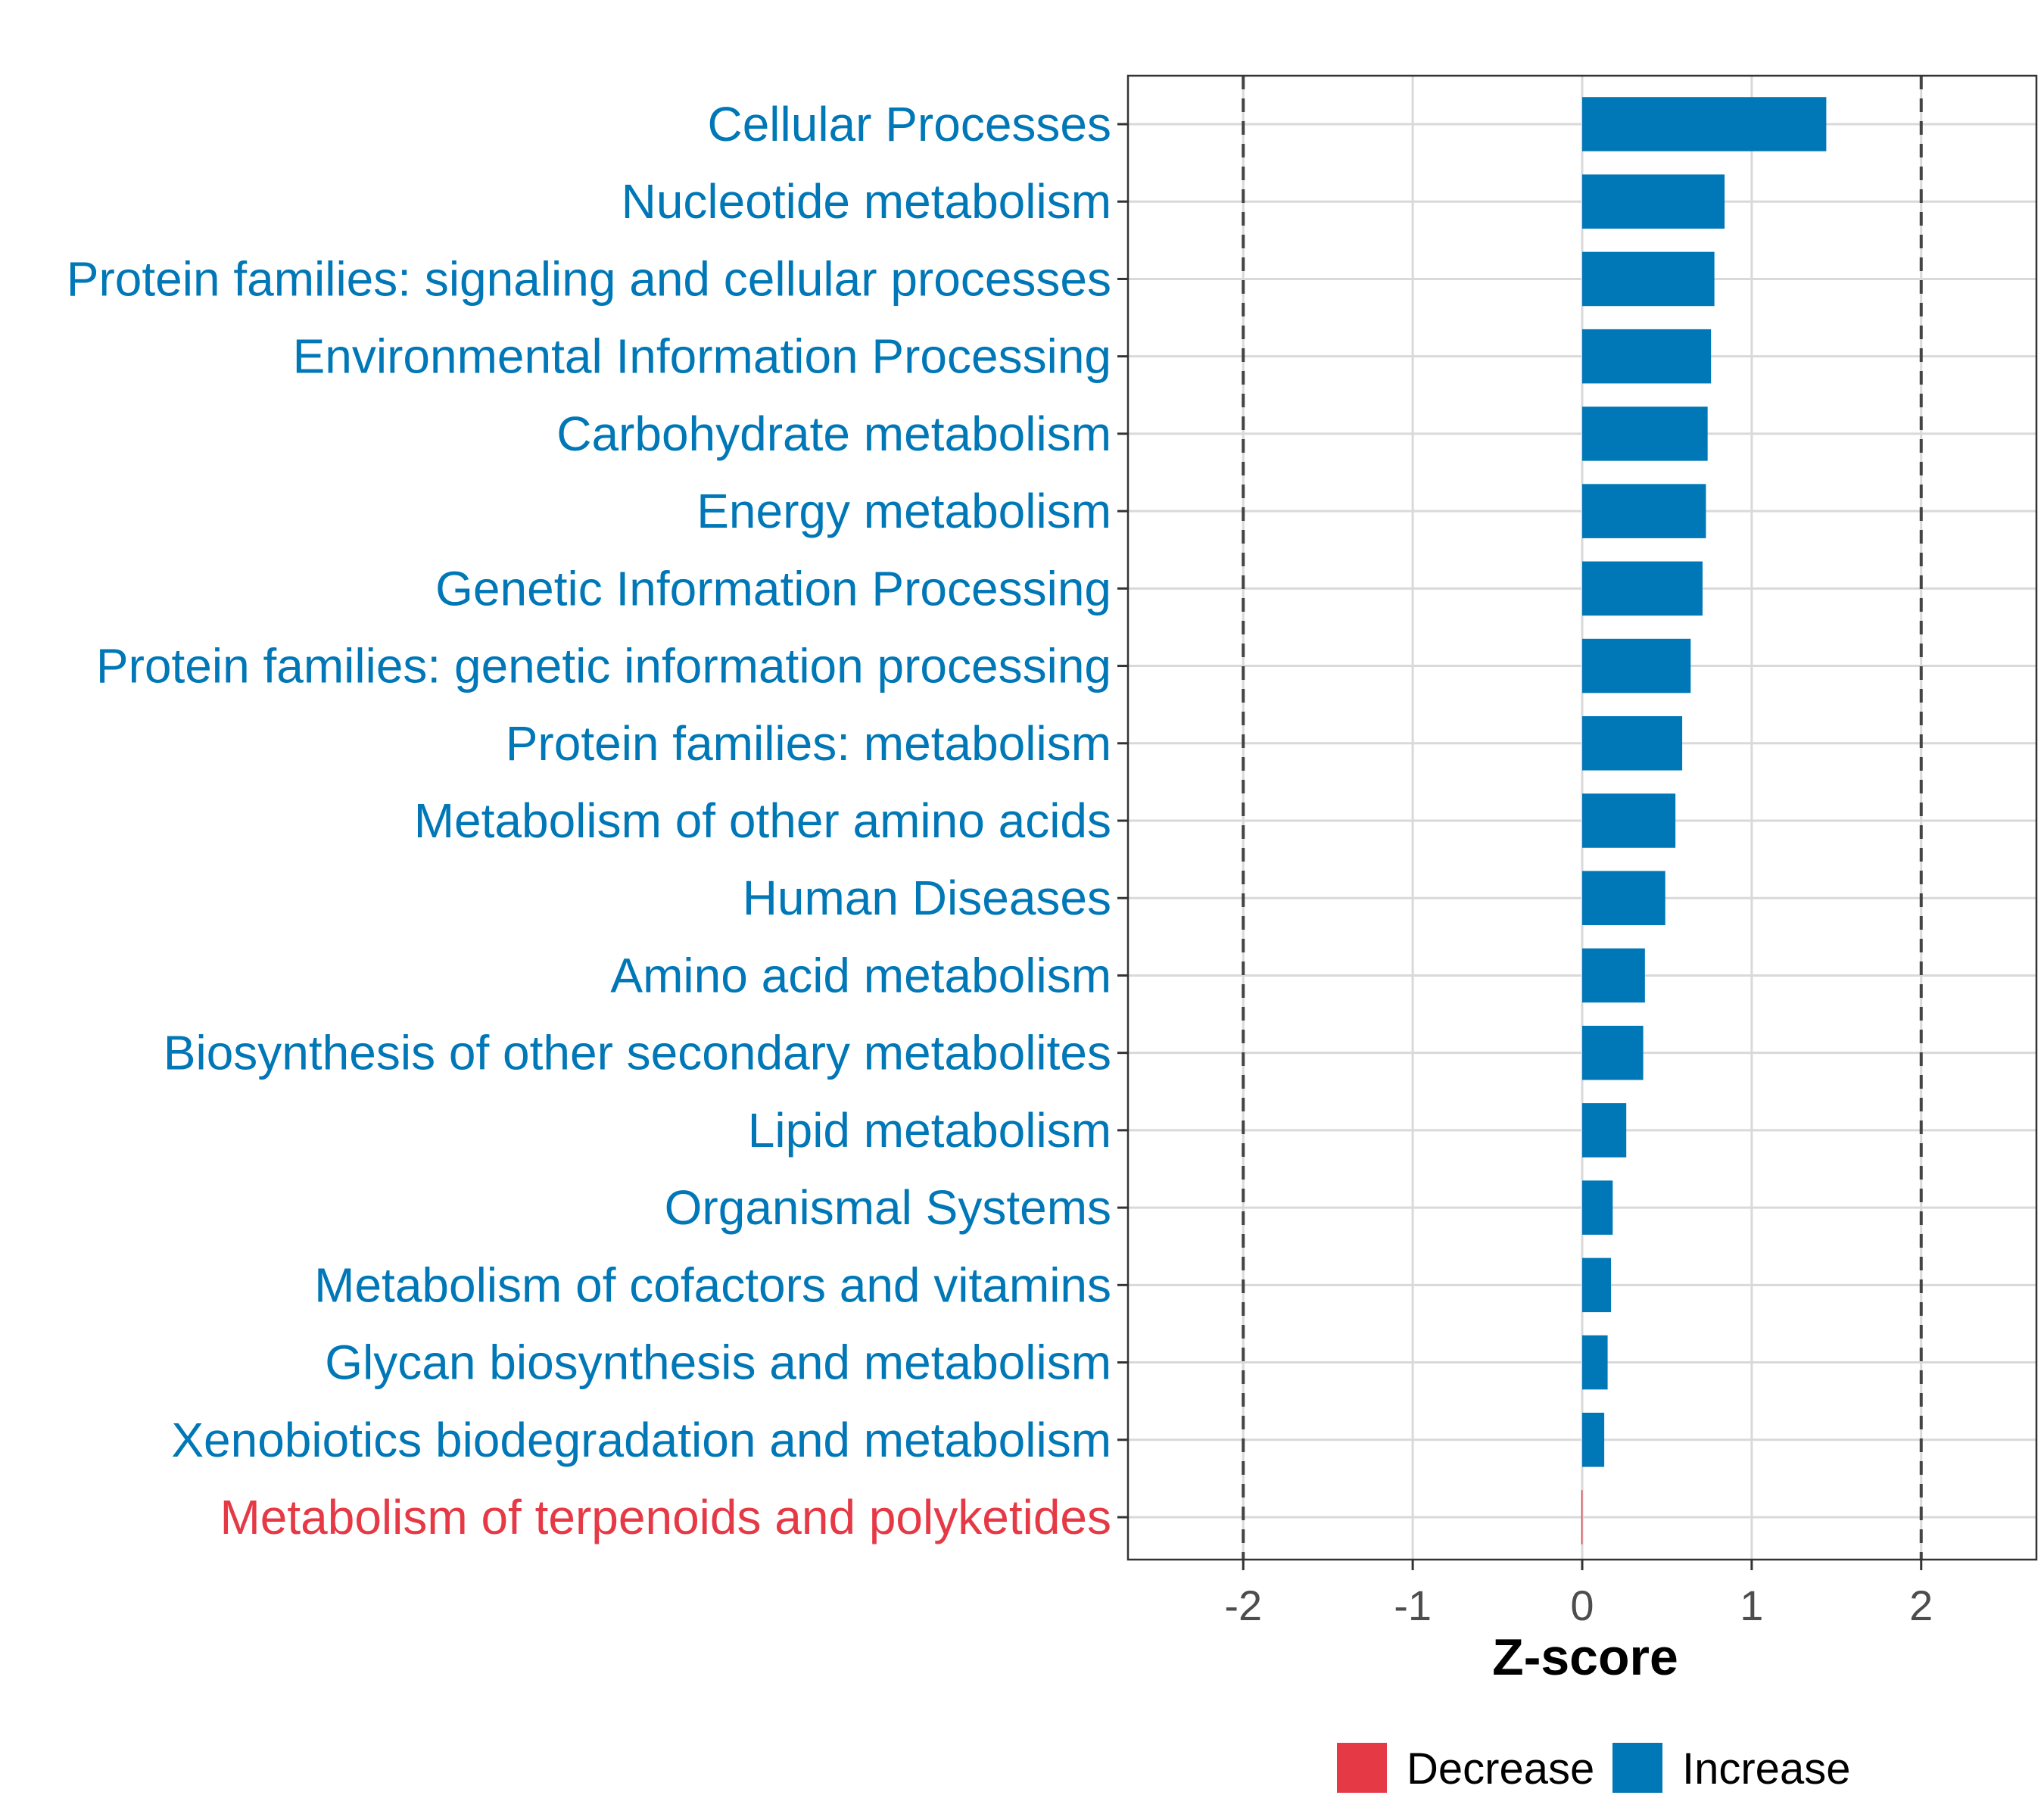  What do you see at coordinates (718, 1362) in the screenshot?
I see `category-label: Glycan biosynthesis and metabolism` at bounding box center [718, 1362].